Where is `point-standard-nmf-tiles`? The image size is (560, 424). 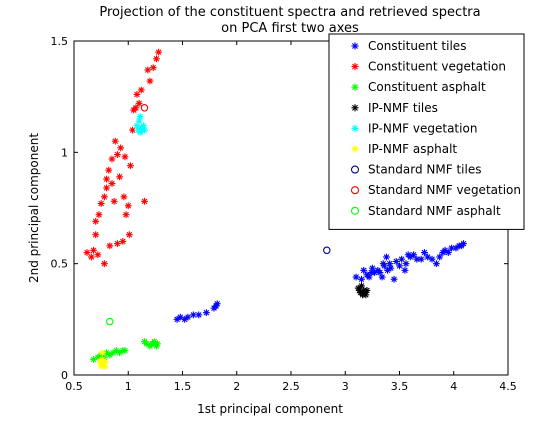 point-standard-nmf-tiles is located at coordinates (327, 250).